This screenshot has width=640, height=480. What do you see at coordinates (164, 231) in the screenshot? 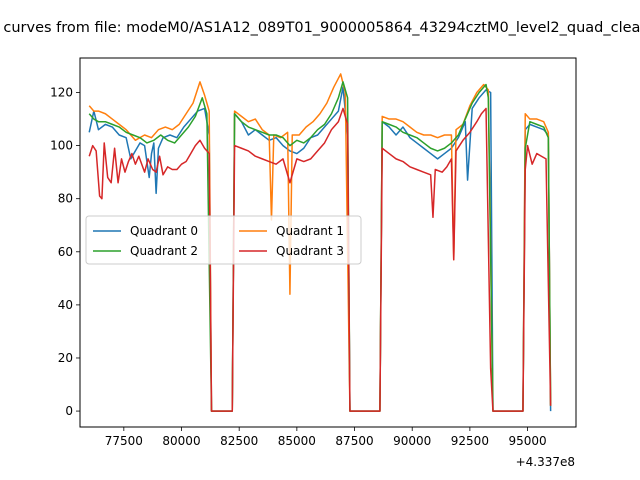
I see `legend-label: Quadrant 0` at bounding box center [164, 231].